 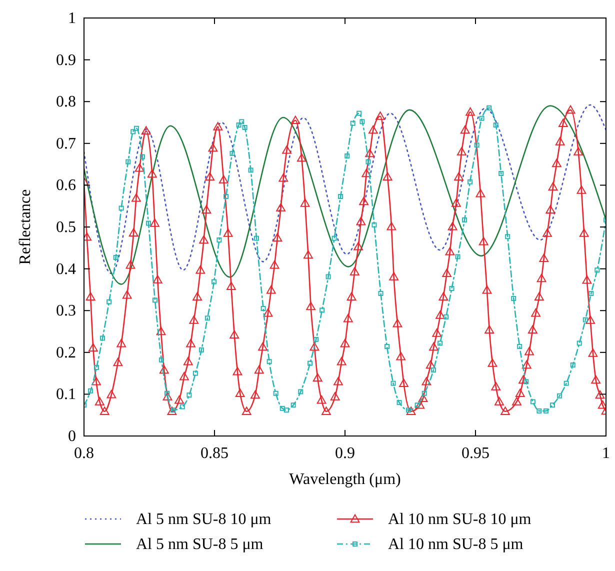 I want to click on y-tick-label: 0.8, so click(x=66, y=102).